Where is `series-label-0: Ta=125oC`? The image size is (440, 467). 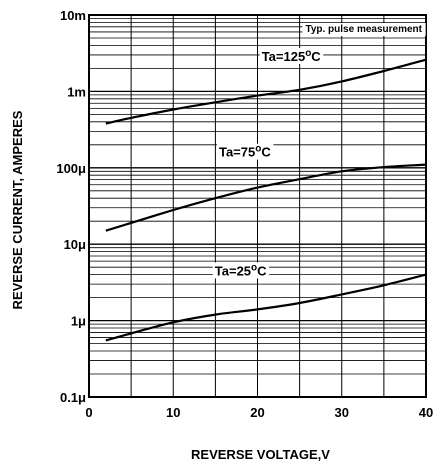 series-label-0: Ta=125oC is located at coordinates (291, 55).